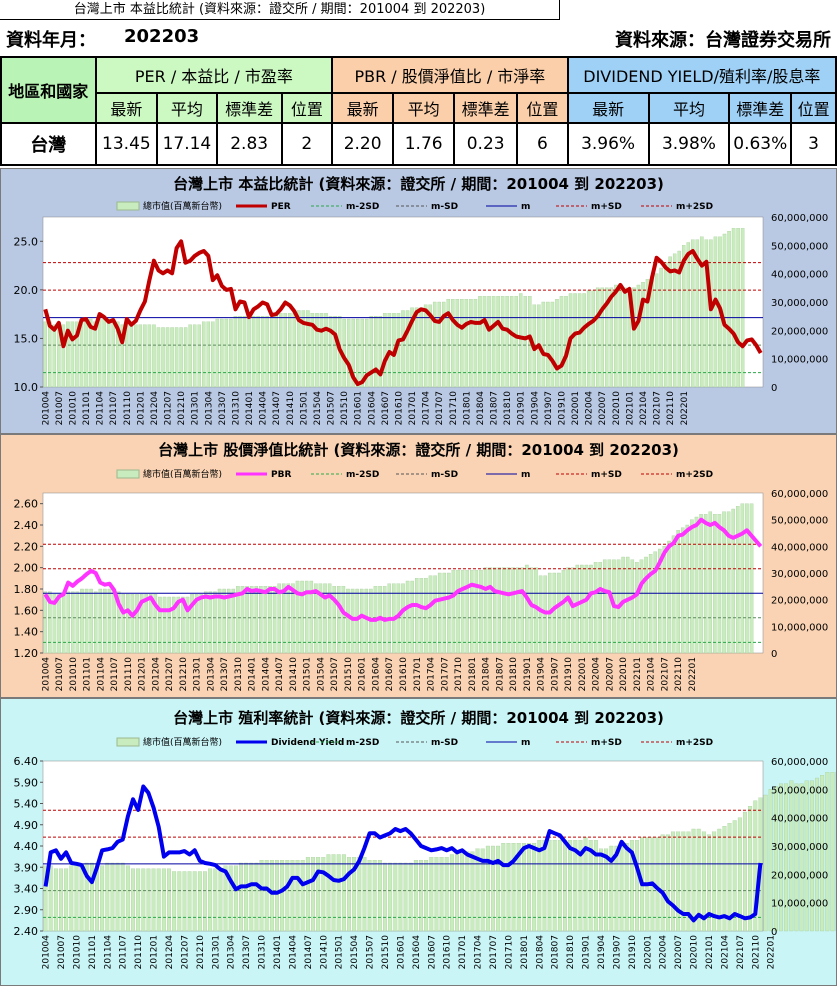 This screenshot has height=986, width=837. Describe the element at coordinates (454, 408) in the screenshot. I see `x-tick-label: 201710` at that location.